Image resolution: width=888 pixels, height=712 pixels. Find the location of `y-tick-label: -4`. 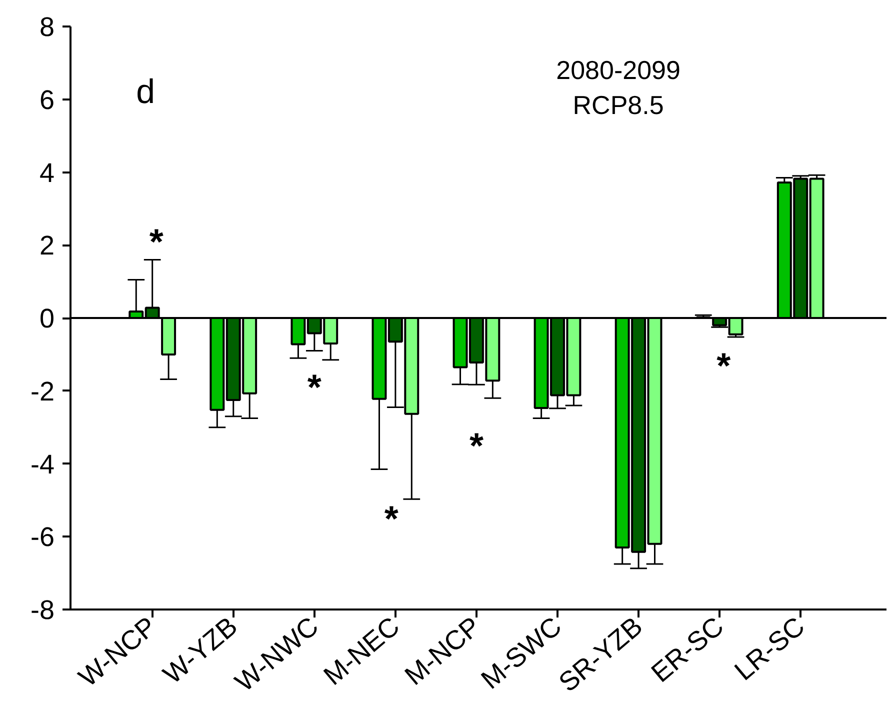

y-tick-label: -4 is located at coordinates (42, 464).